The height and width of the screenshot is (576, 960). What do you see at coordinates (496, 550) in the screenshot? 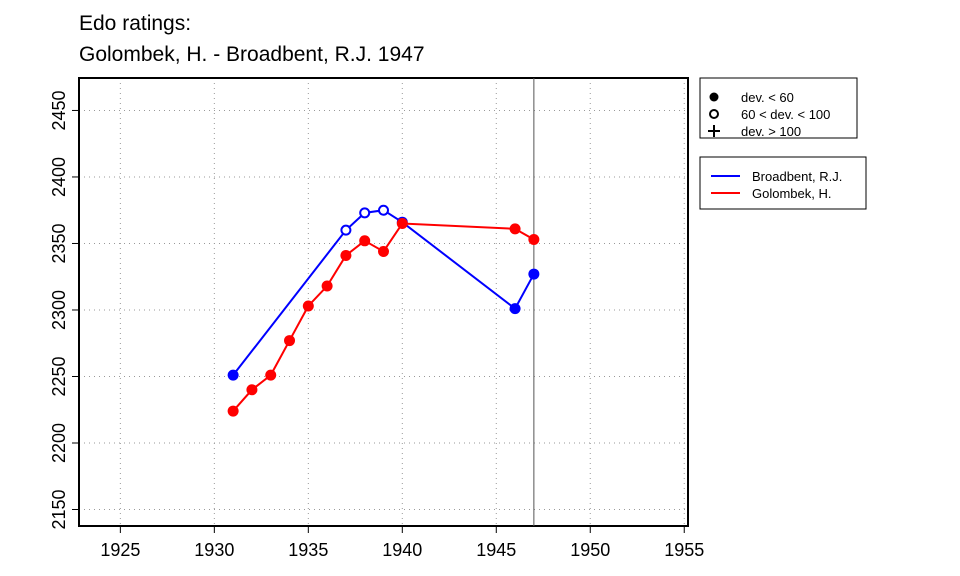
I see `x-tick-label: 1945` at bounding box center [496, 550].